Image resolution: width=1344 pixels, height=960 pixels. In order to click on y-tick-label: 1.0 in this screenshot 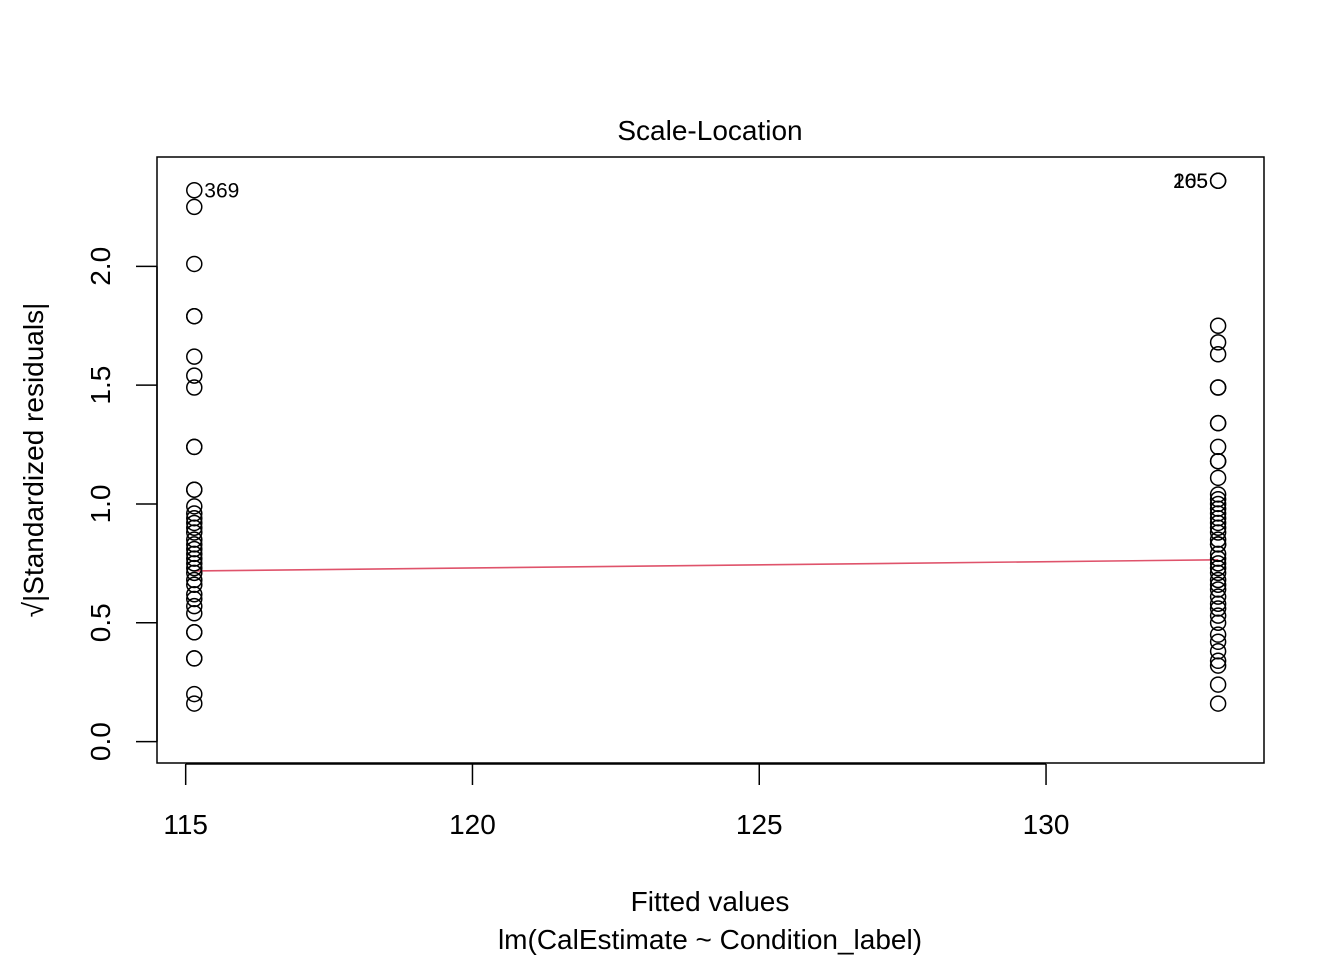, I will do `click(100, 503)`.